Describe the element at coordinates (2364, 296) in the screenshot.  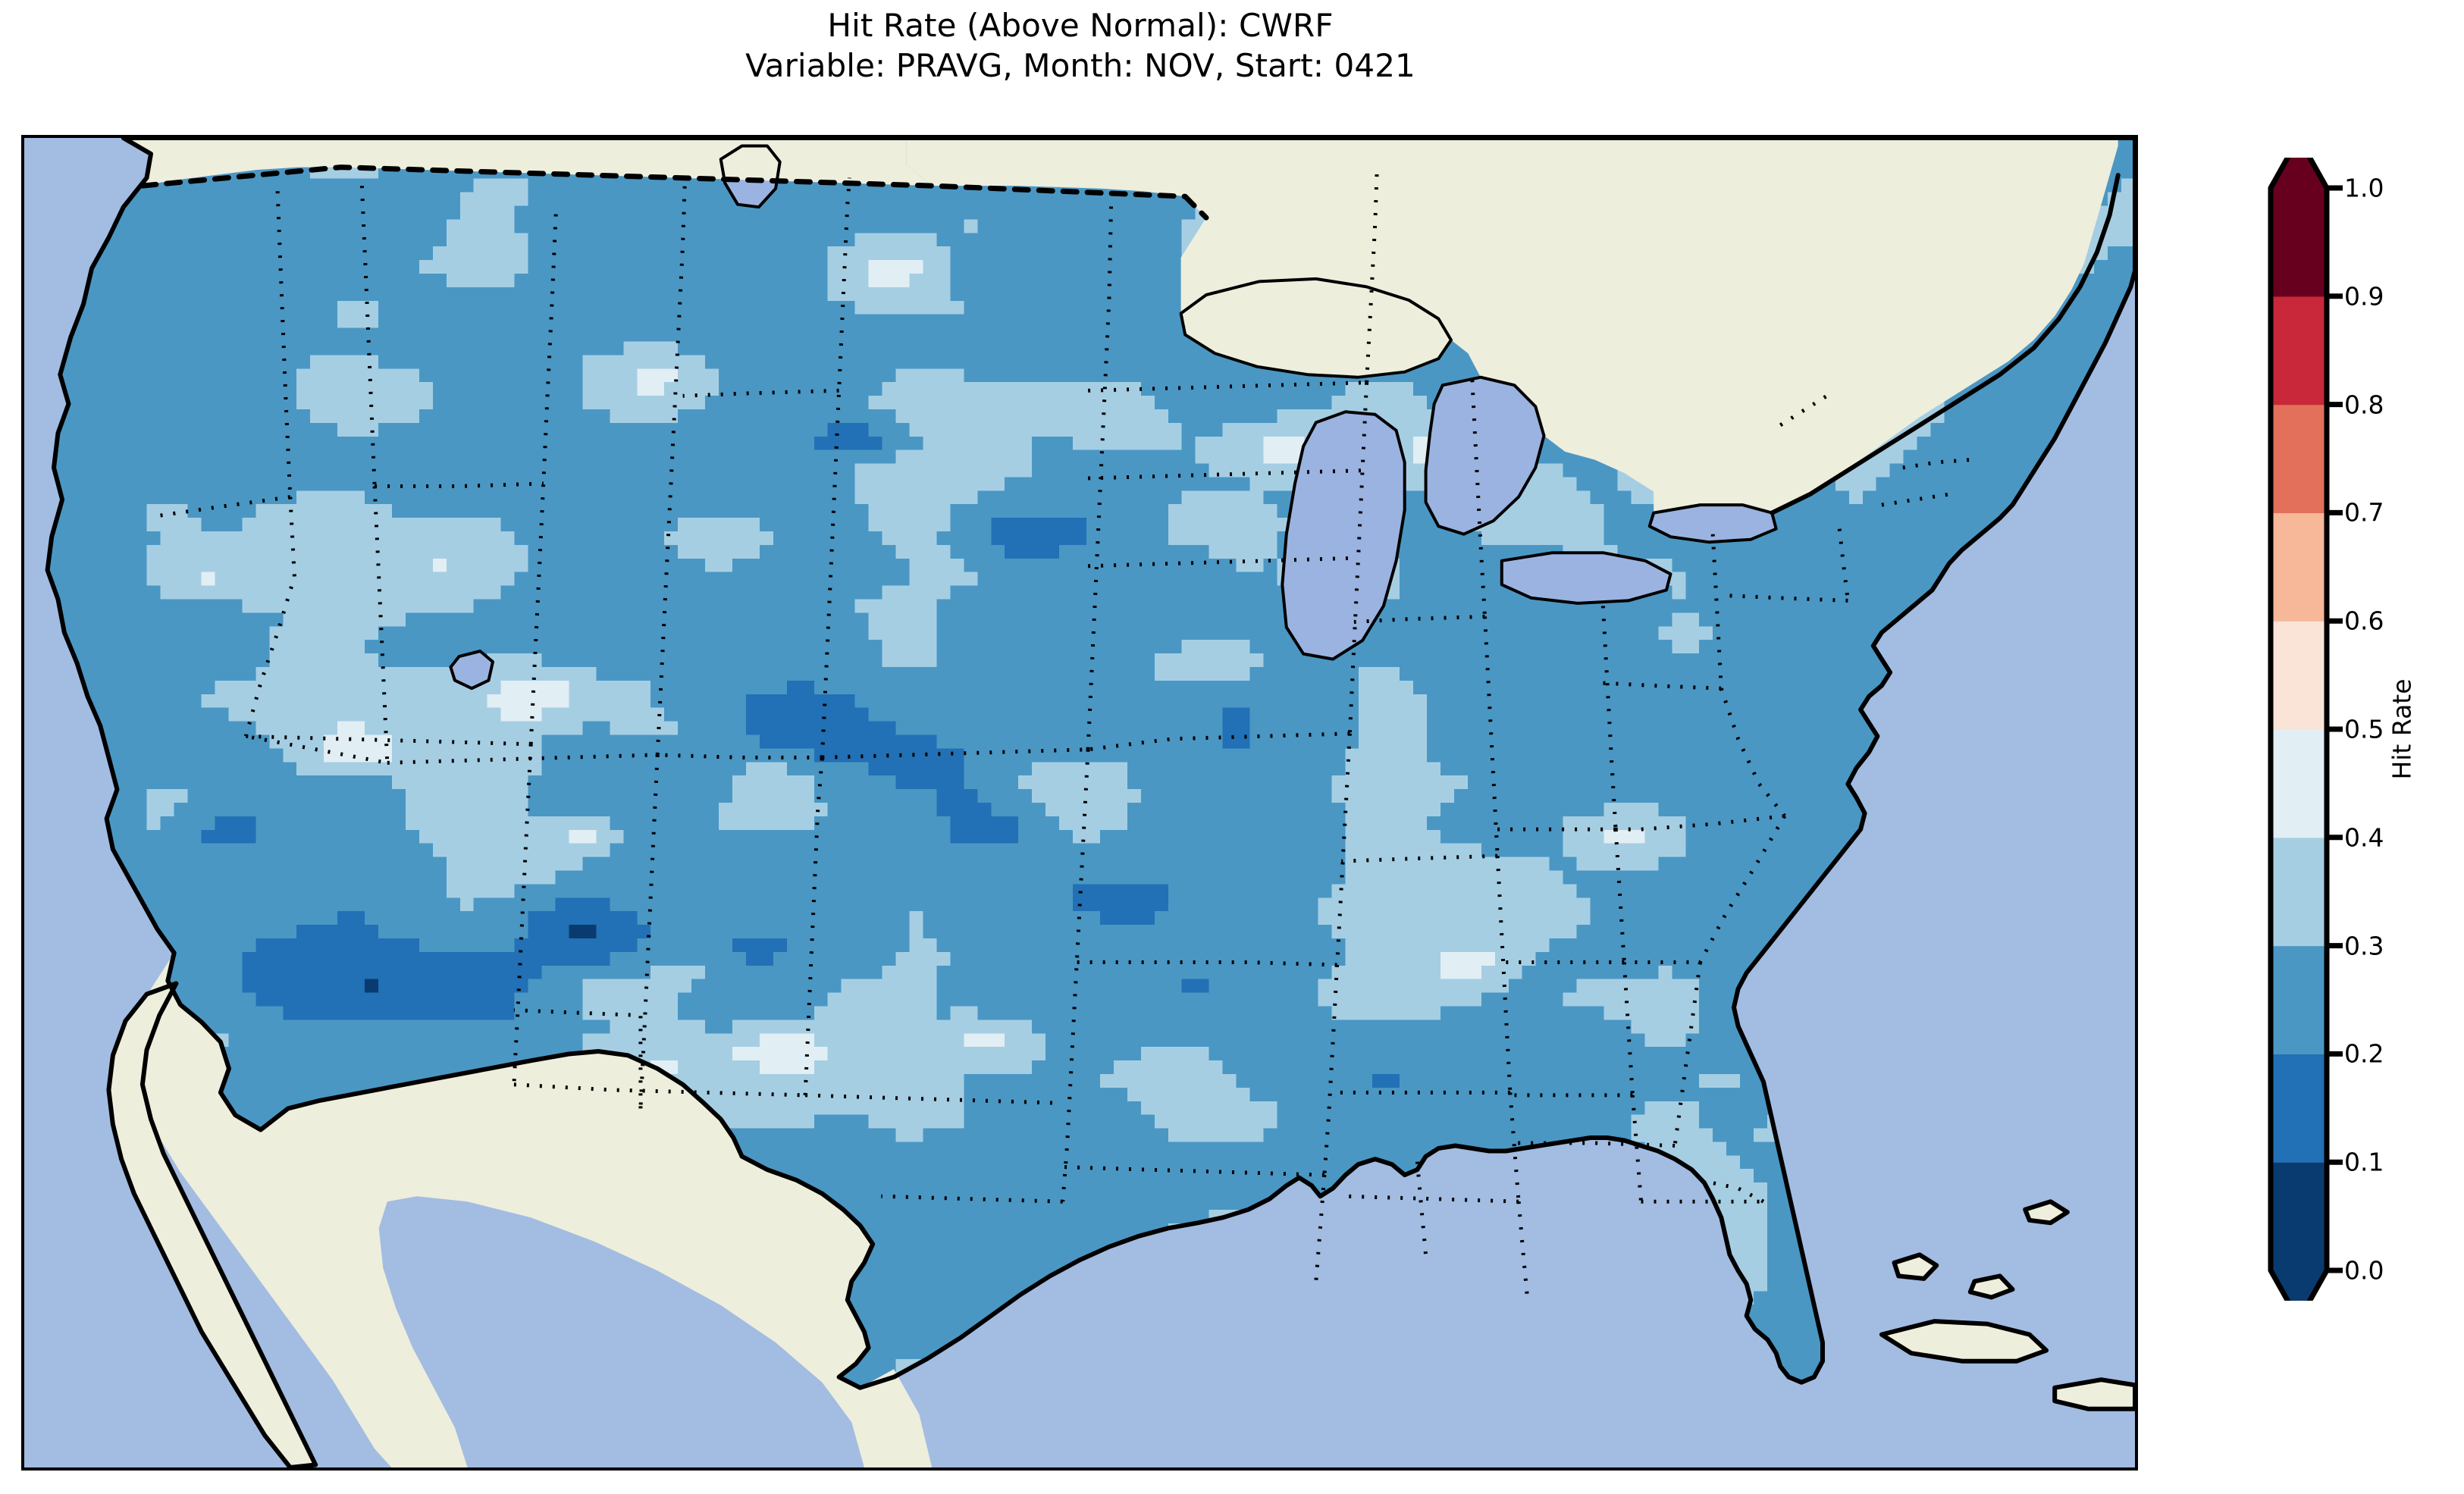
I see `colorbar-tick-label: 0.9` at that location.